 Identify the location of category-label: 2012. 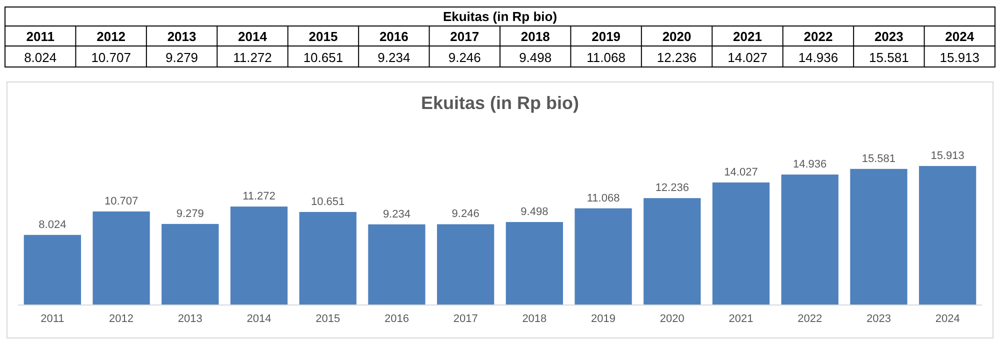
(121, 318).